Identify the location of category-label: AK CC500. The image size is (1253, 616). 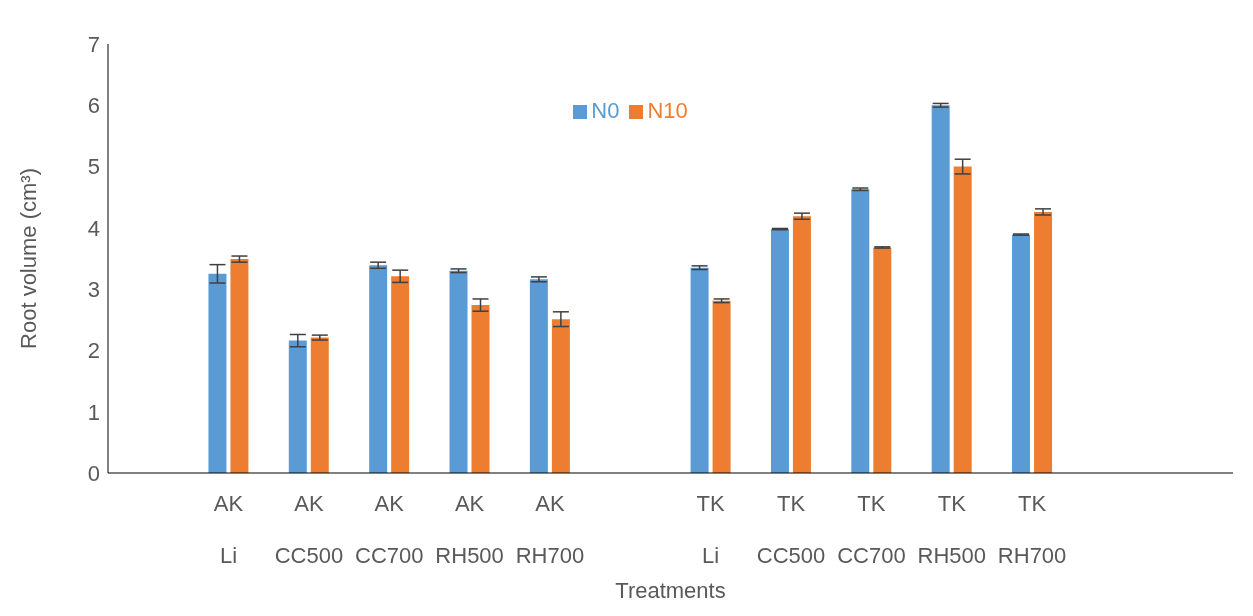
(309, 529).